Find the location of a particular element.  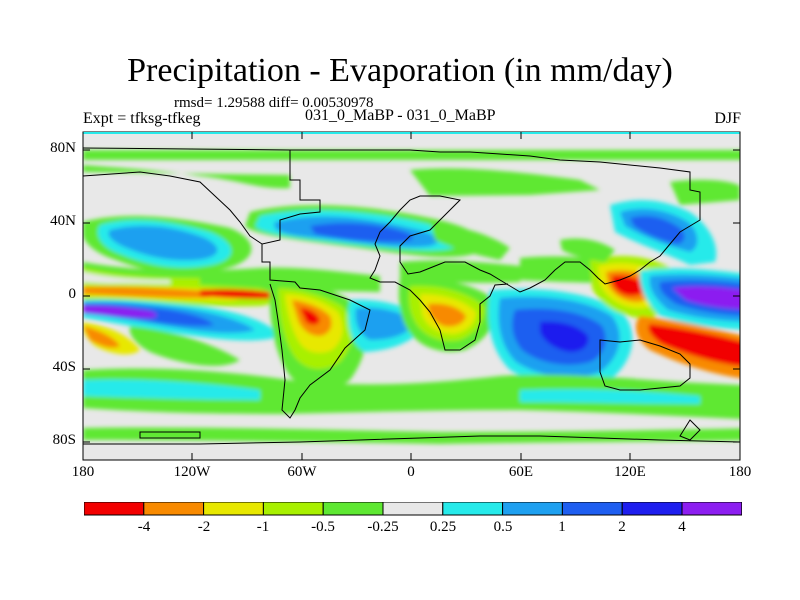

experiment-label: Expt = tfksg-tfkeg is located at coordinates (142, 118).